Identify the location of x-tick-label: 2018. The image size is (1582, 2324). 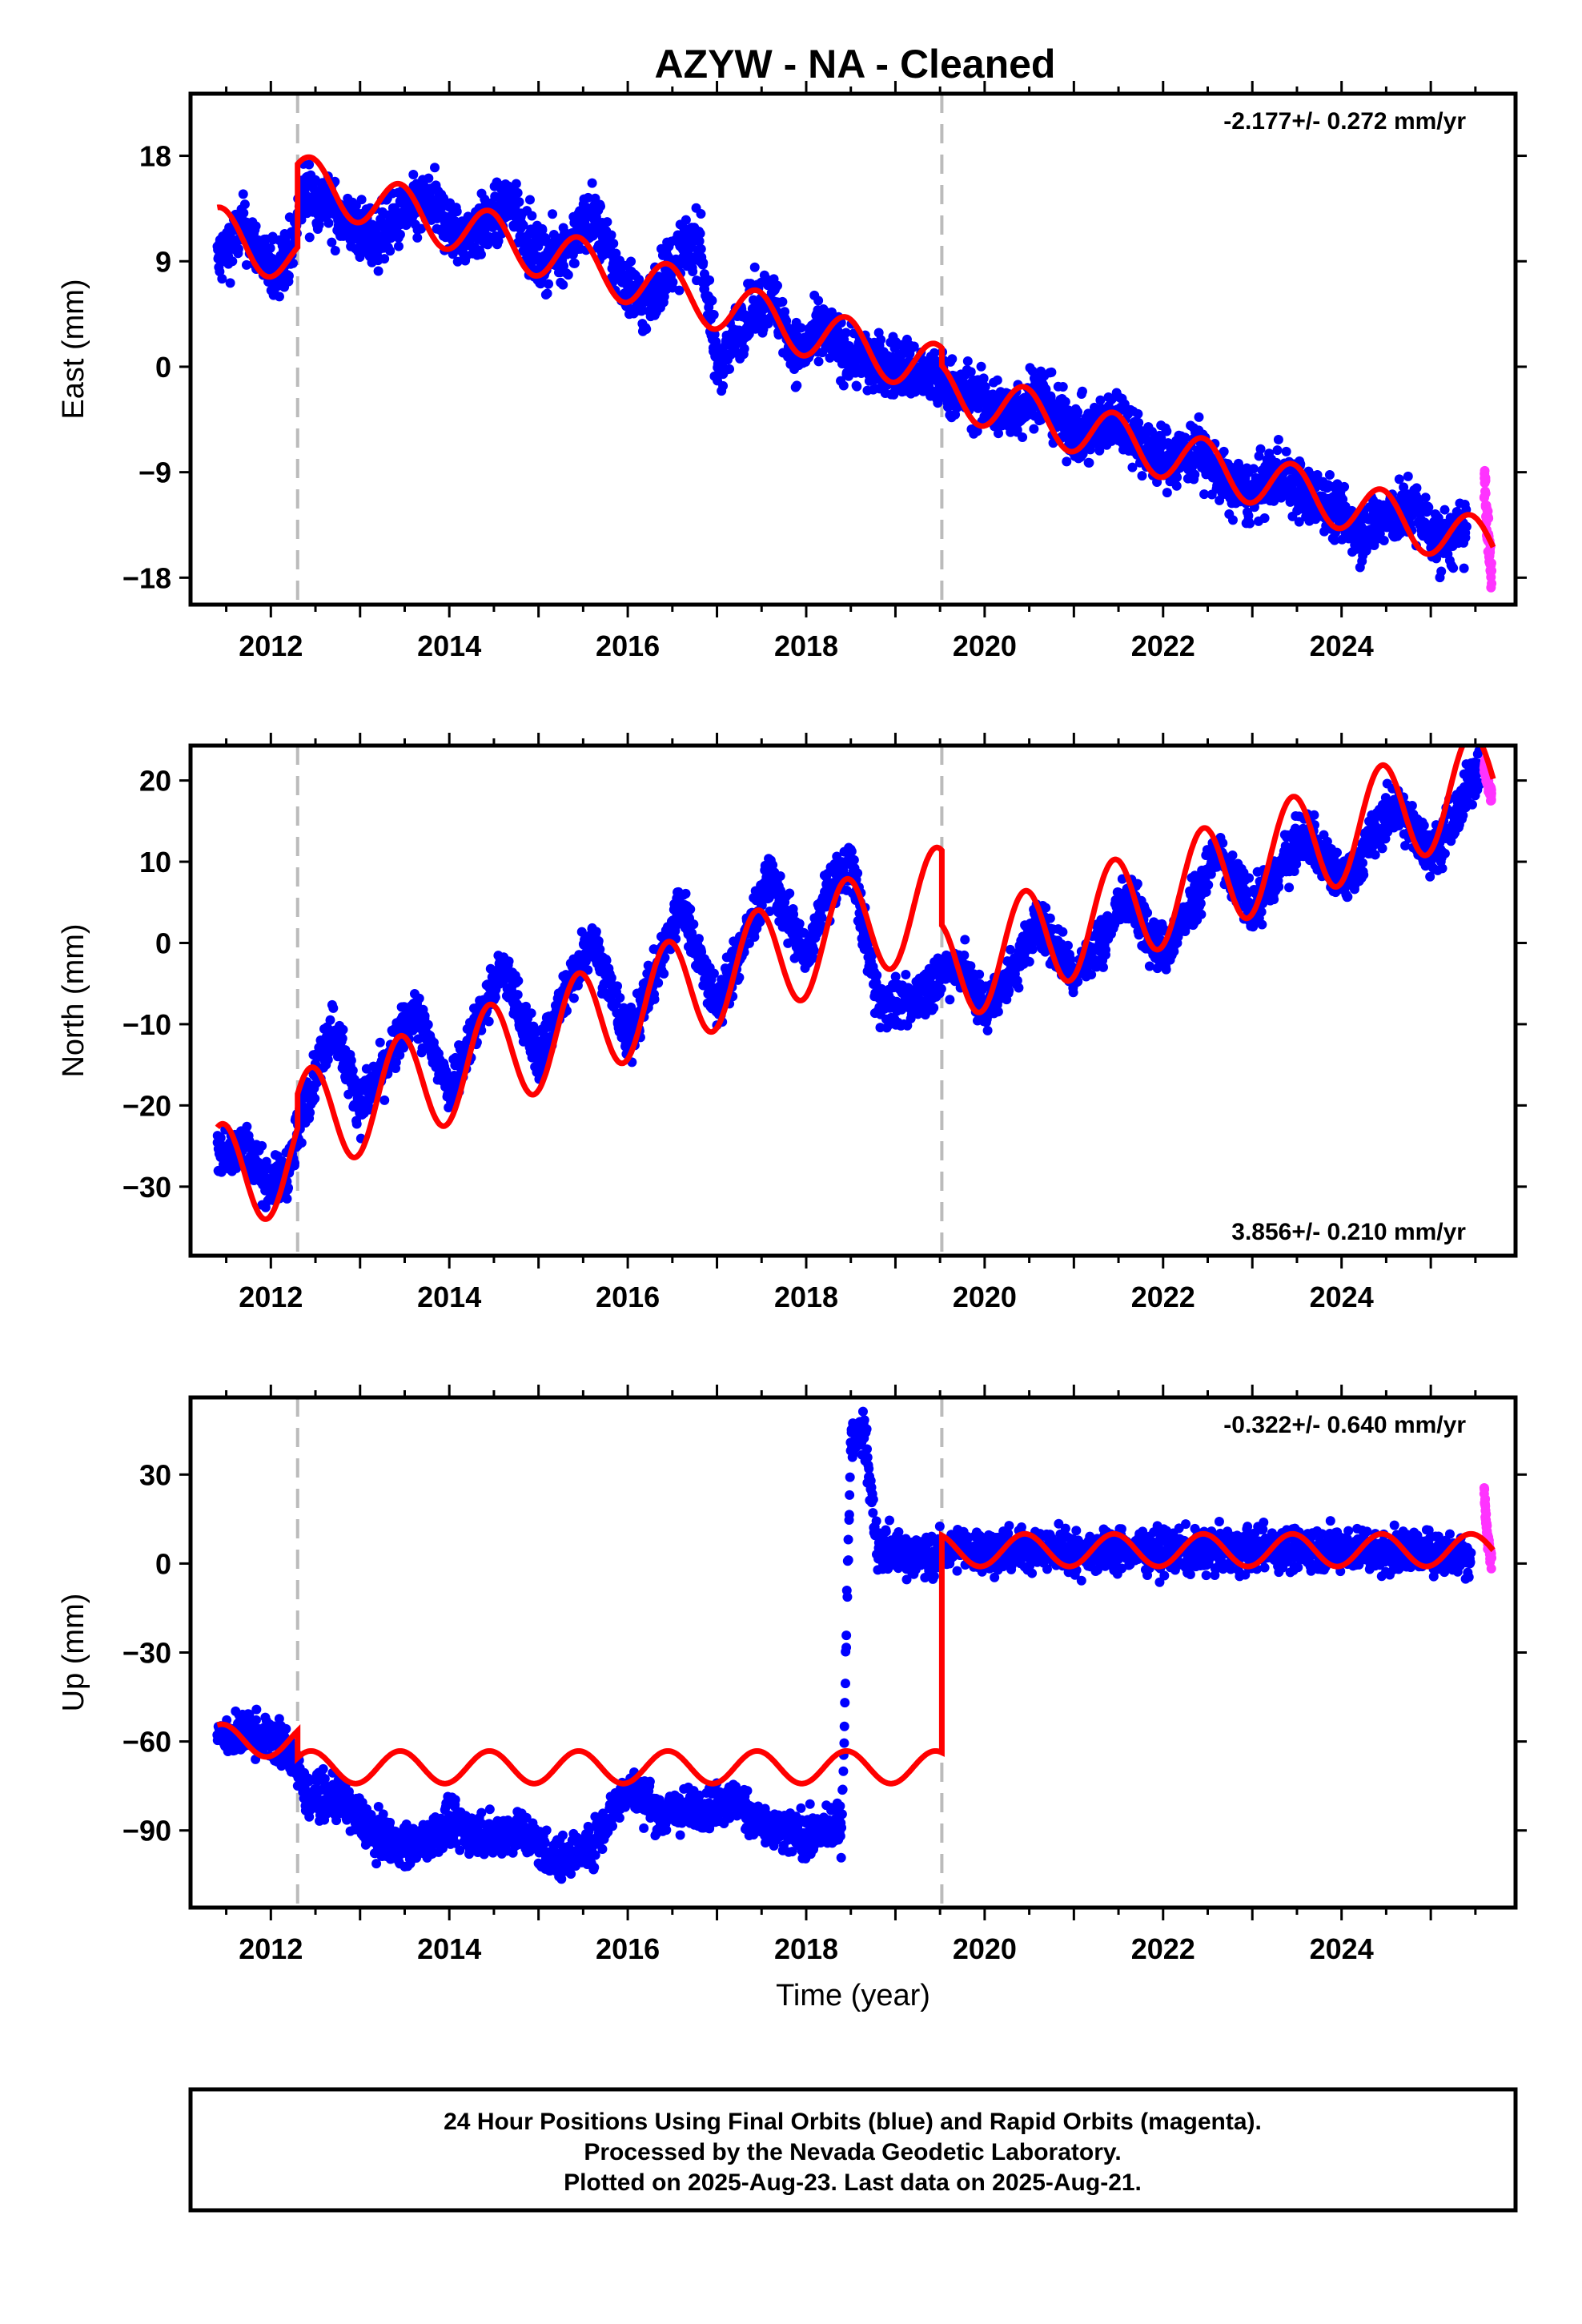
(806, 645).